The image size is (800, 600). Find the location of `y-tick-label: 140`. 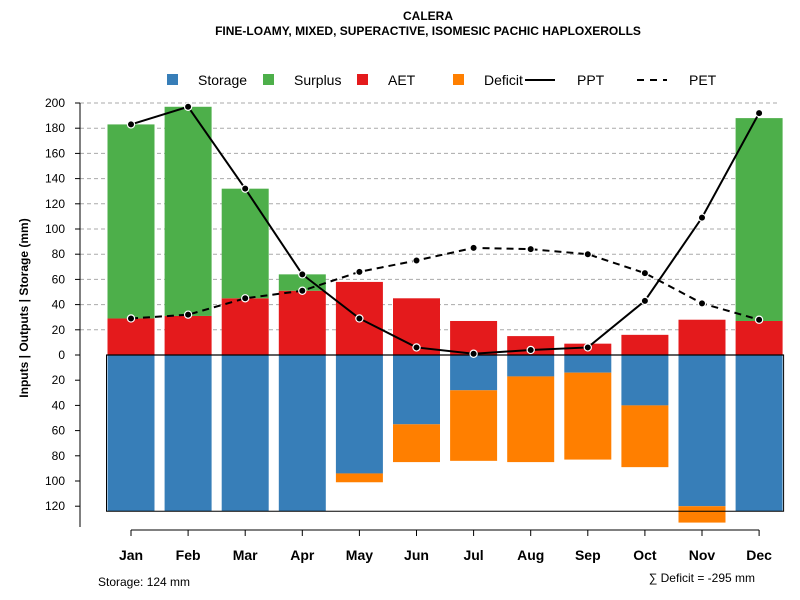

y-tick-label: 140 is located at coordinates (55, 179).